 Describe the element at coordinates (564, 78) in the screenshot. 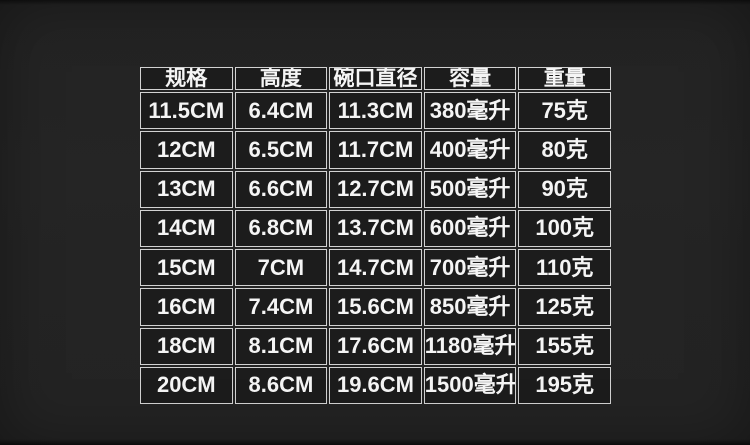

I see `column-header-4: 重量` at that location.